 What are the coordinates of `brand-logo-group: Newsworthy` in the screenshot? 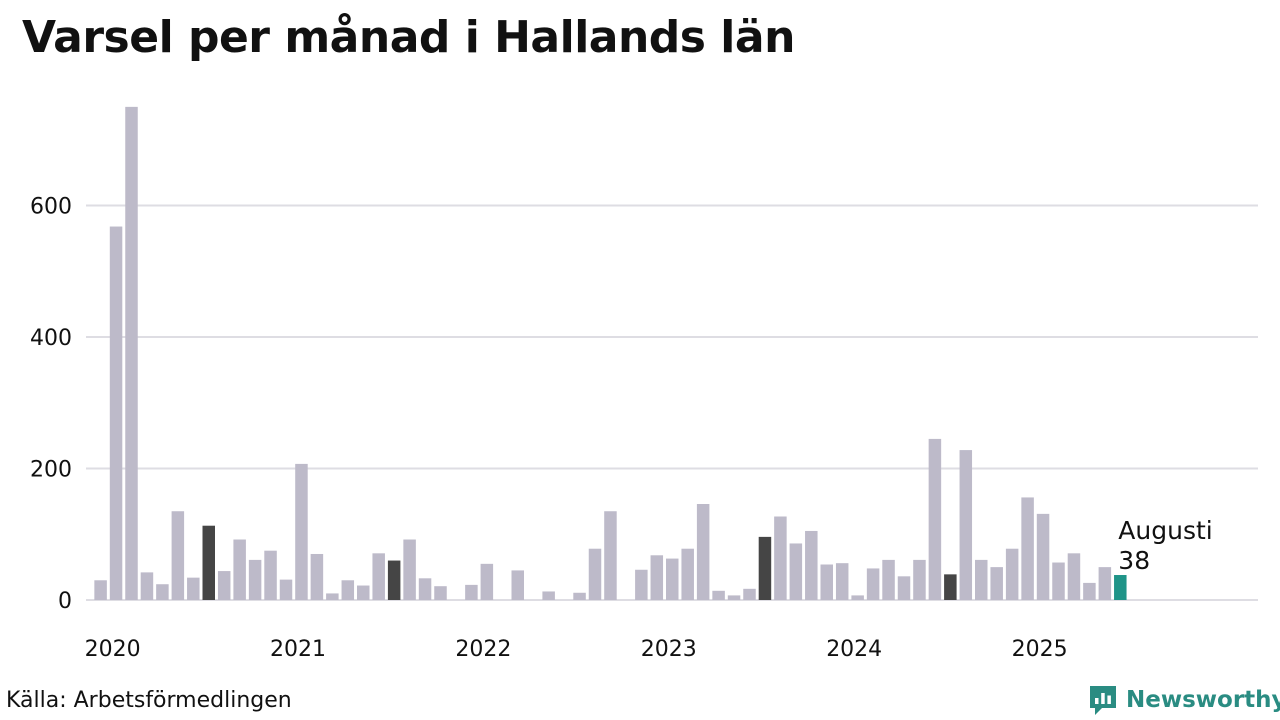 It's located at (1184, 700).